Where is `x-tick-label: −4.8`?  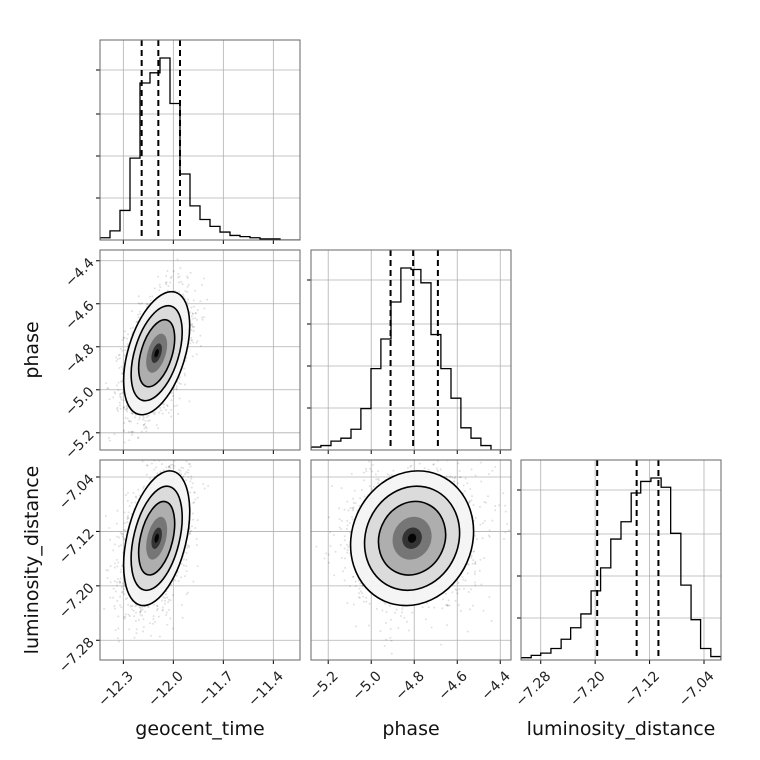
x-tick-label: −4.8 is located at coordinates (409, 685).